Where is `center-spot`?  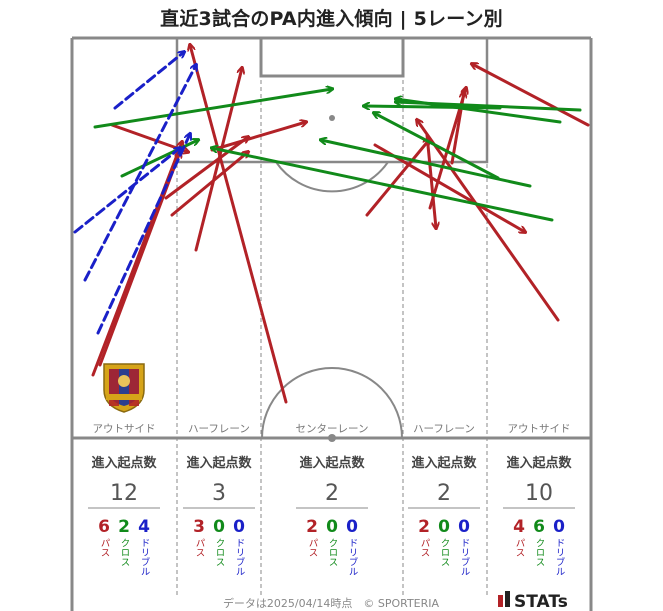 center-spot is located at coordinates (332, 438).